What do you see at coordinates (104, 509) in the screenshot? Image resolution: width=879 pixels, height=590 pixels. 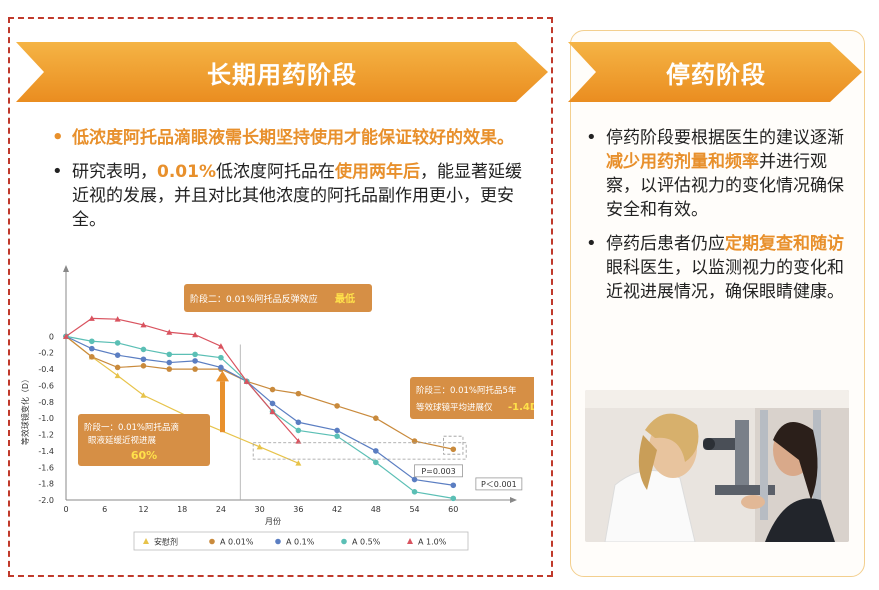 I see `x-tick-label: 6` at bounding box center [104, 509].